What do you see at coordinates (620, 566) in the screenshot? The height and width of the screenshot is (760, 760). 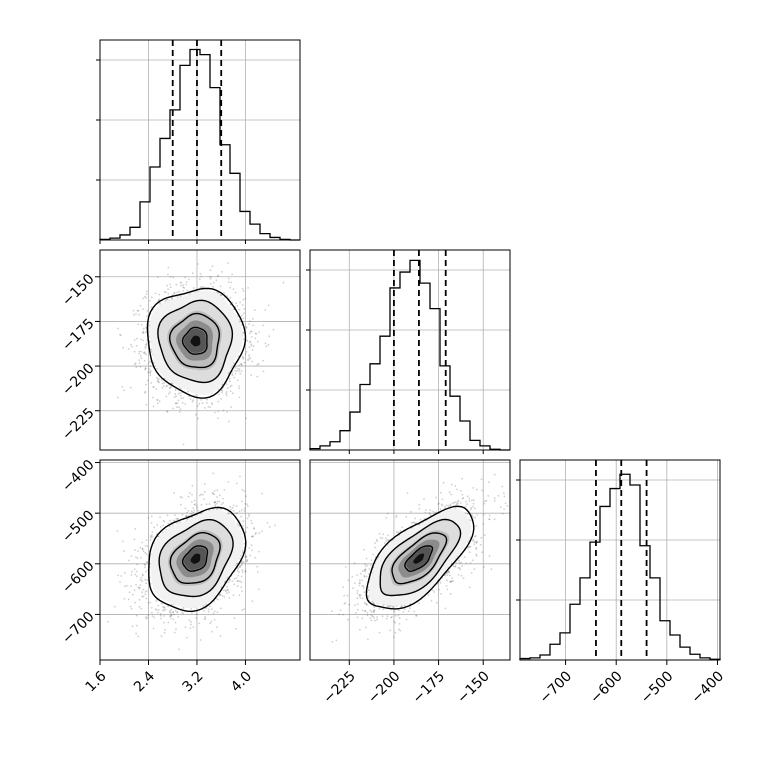 I see `histogram-p2` at bounding box center [620, 566].